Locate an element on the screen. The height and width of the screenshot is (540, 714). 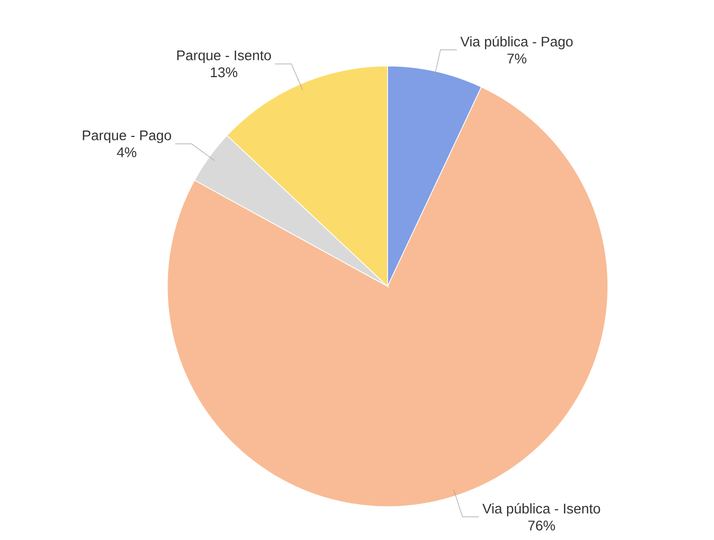
slice-label: Parque - Isento is located at coordinates (224, 57).